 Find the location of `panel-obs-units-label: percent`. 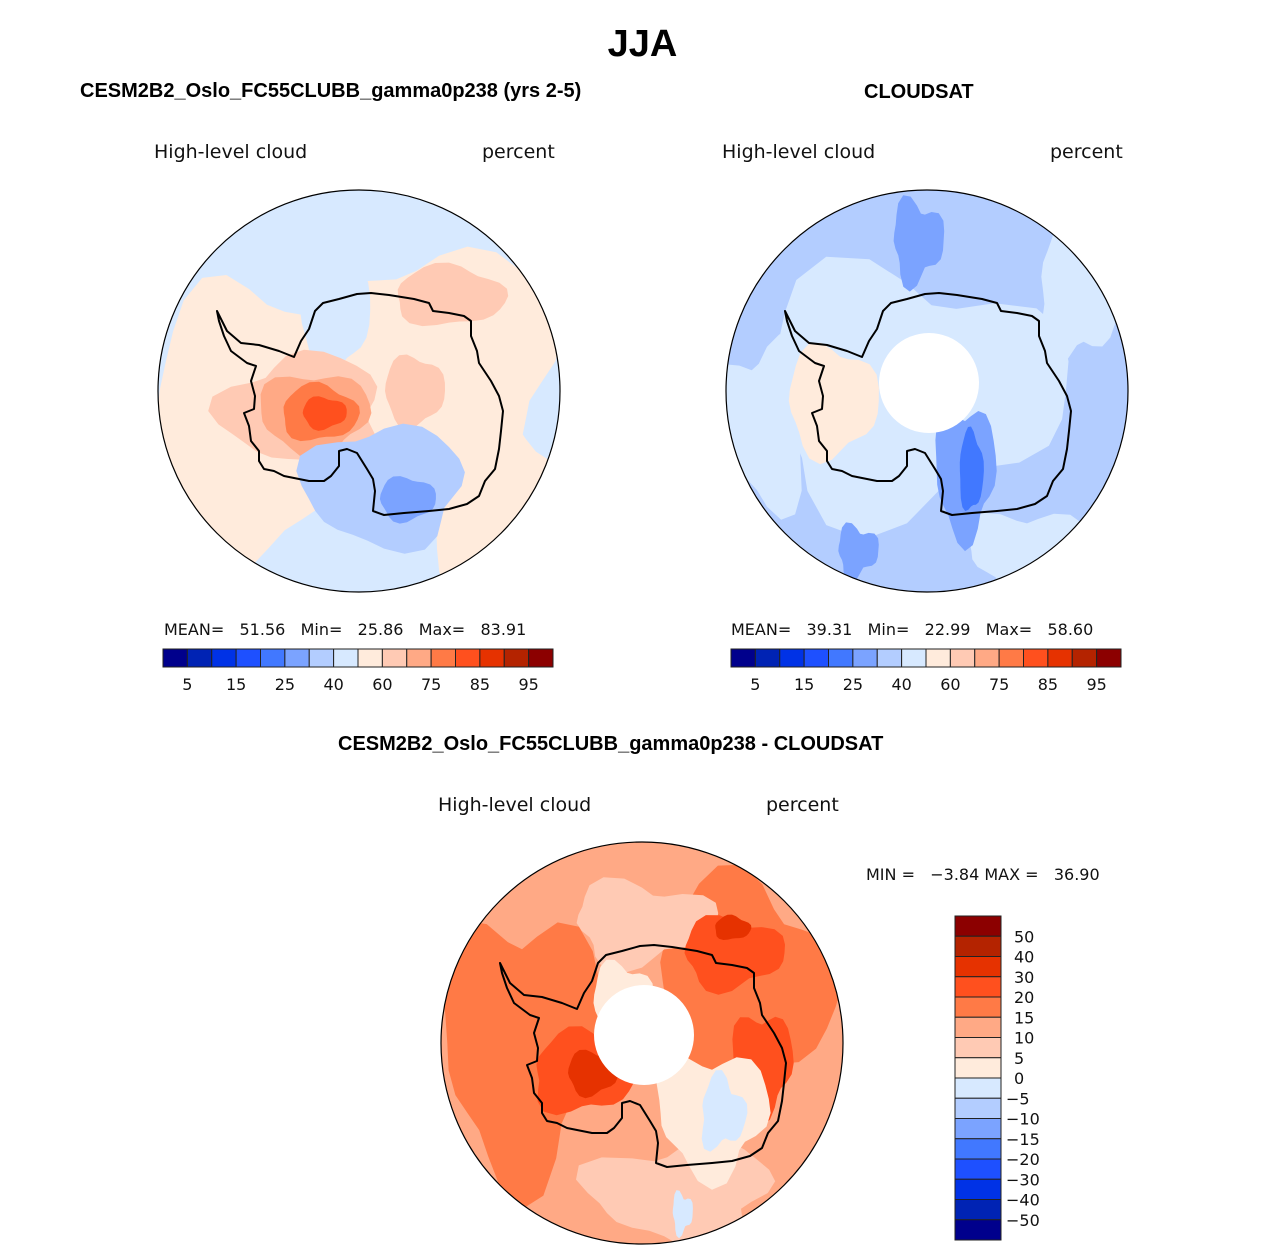

panel-obs-units-label: percent is located at coordinates (1086, 152).